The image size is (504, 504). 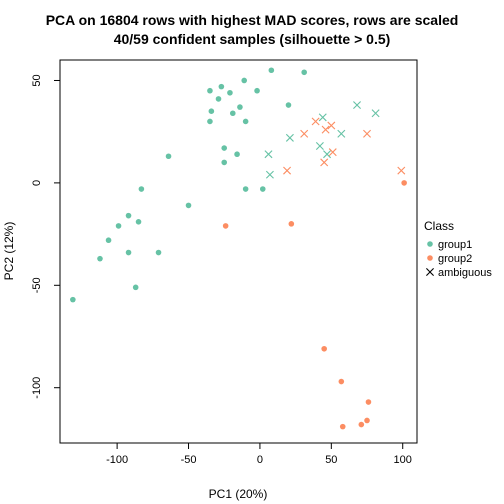 What do you see at coordinates (403, 460) in the screenshot?
I see `x-tick-label: 100` at bounding box center [403, 460].